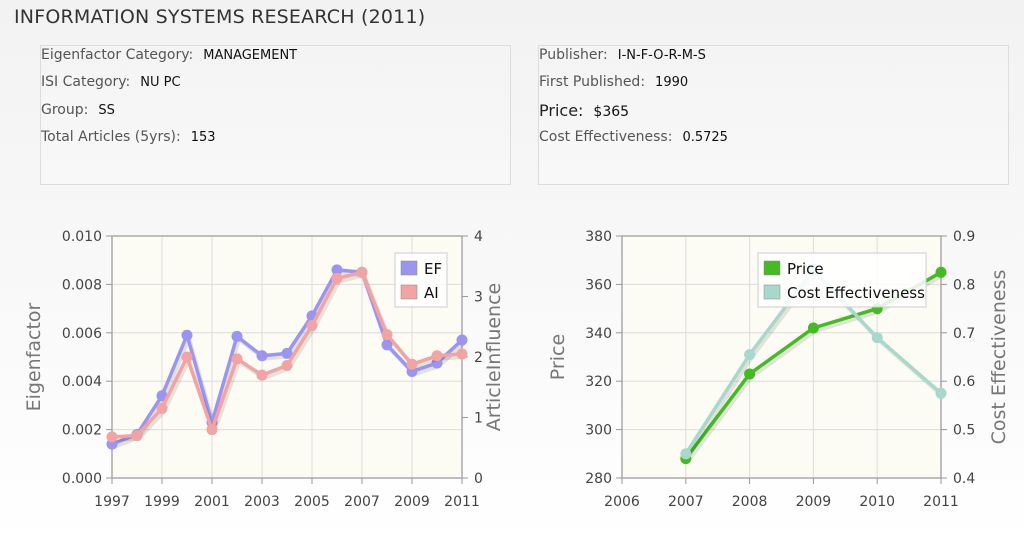 The image size is (1024, 549). I want to click on x-tick-label: 1997, so click(112, 502).